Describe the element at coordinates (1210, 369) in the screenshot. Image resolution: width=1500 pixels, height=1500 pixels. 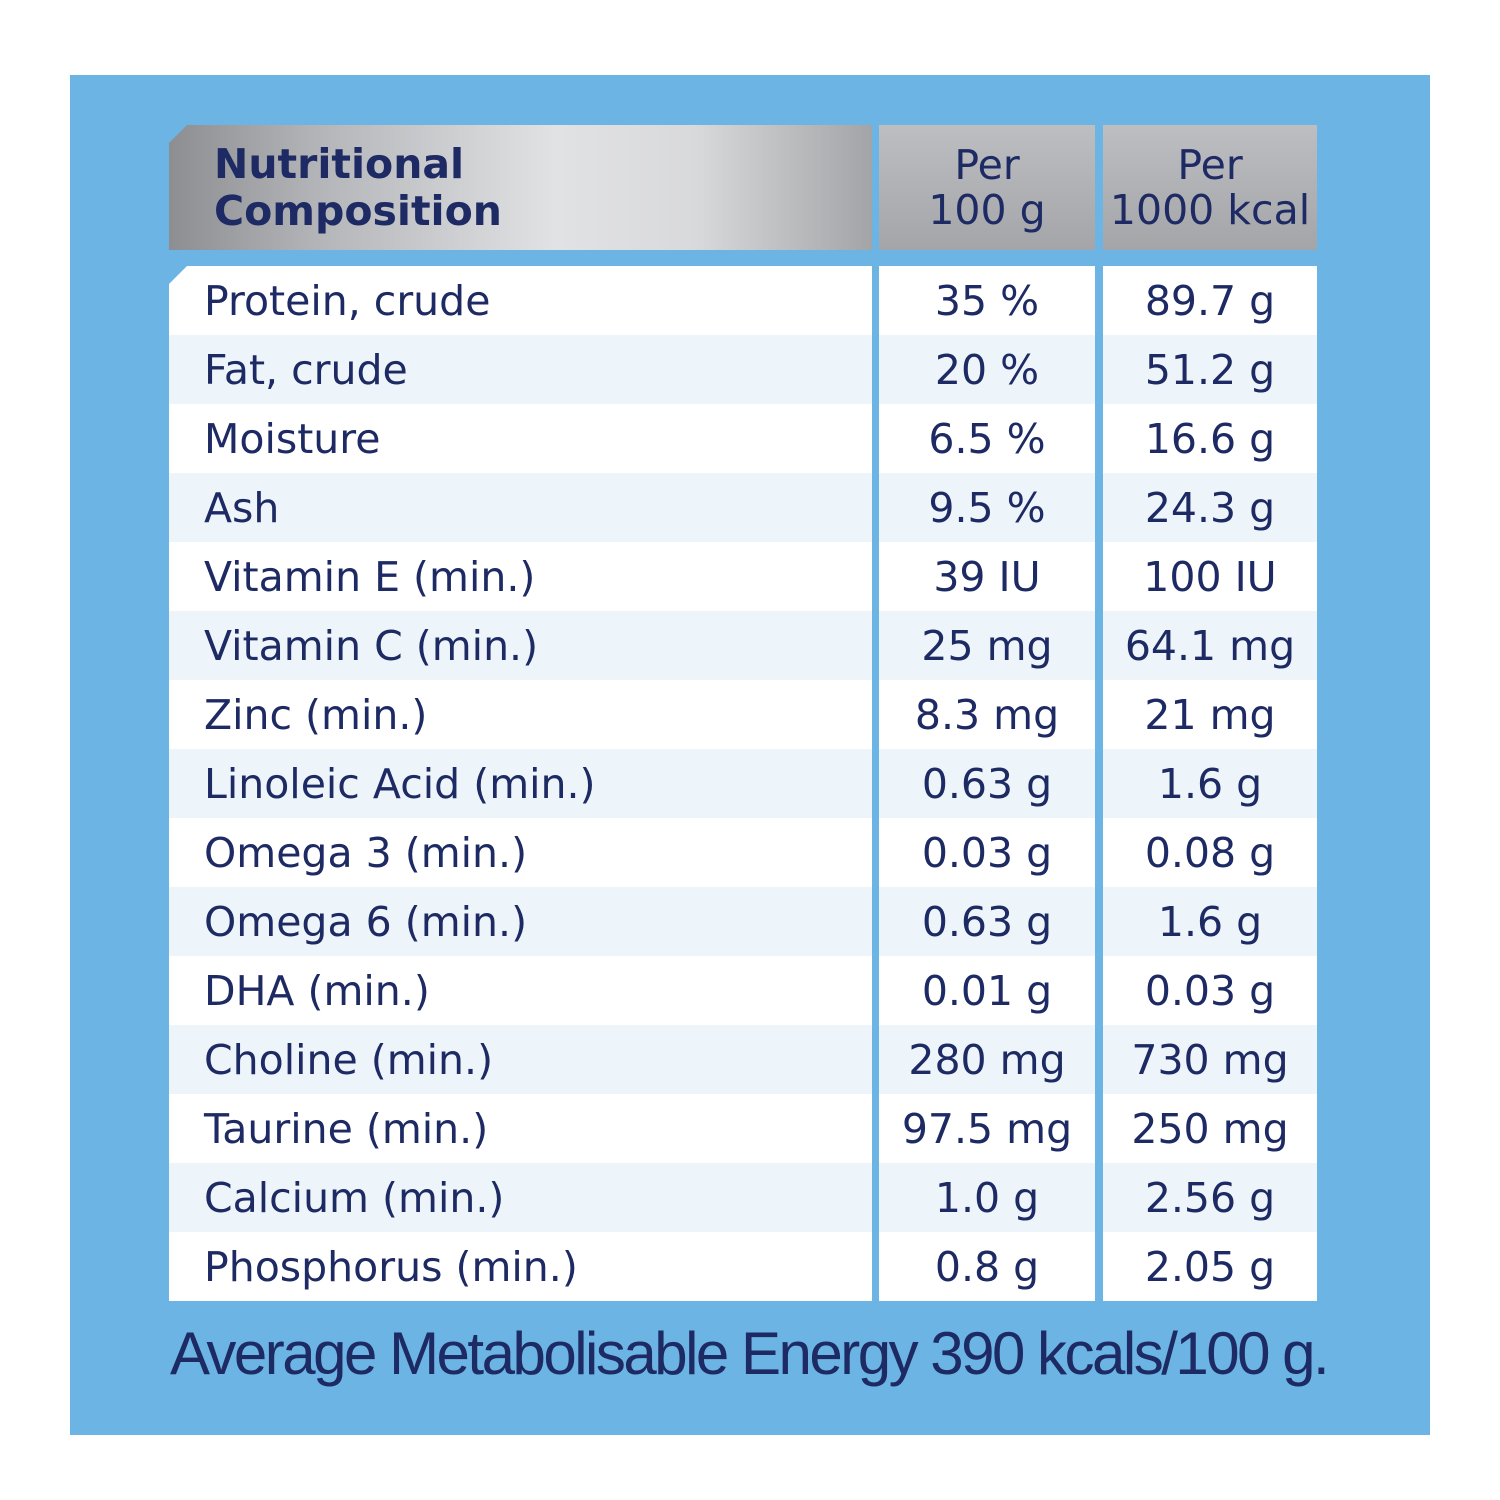
I see `value-per-1000kcal: 51.2 g` at that location.